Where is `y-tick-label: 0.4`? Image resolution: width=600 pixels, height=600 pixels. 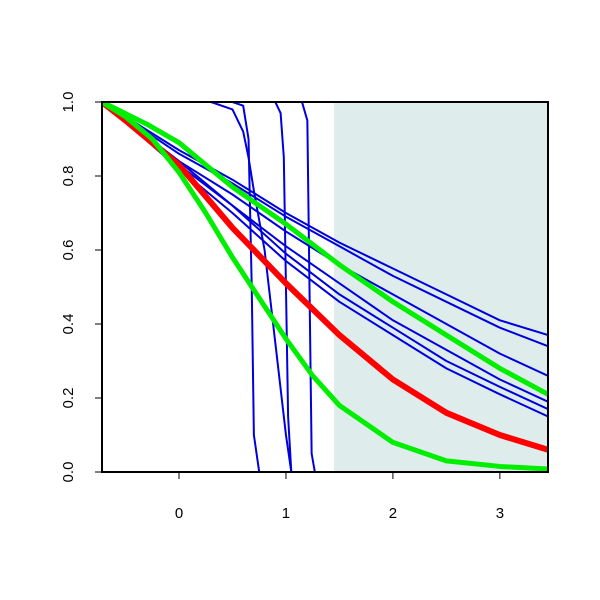
y-tick-label: 0.4 is located at coordinates (68, 324).